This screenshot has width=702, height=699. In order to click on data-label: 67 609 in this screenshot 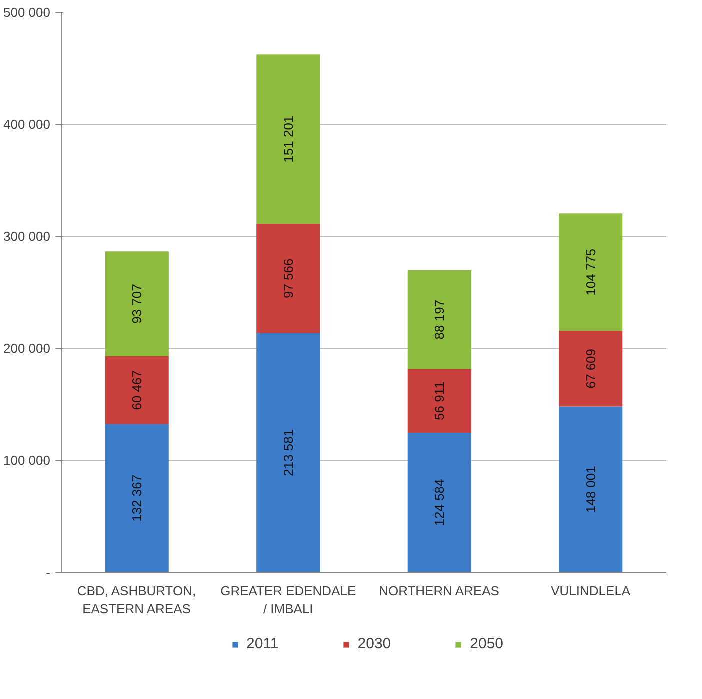, I will do `click(590, 368)`.